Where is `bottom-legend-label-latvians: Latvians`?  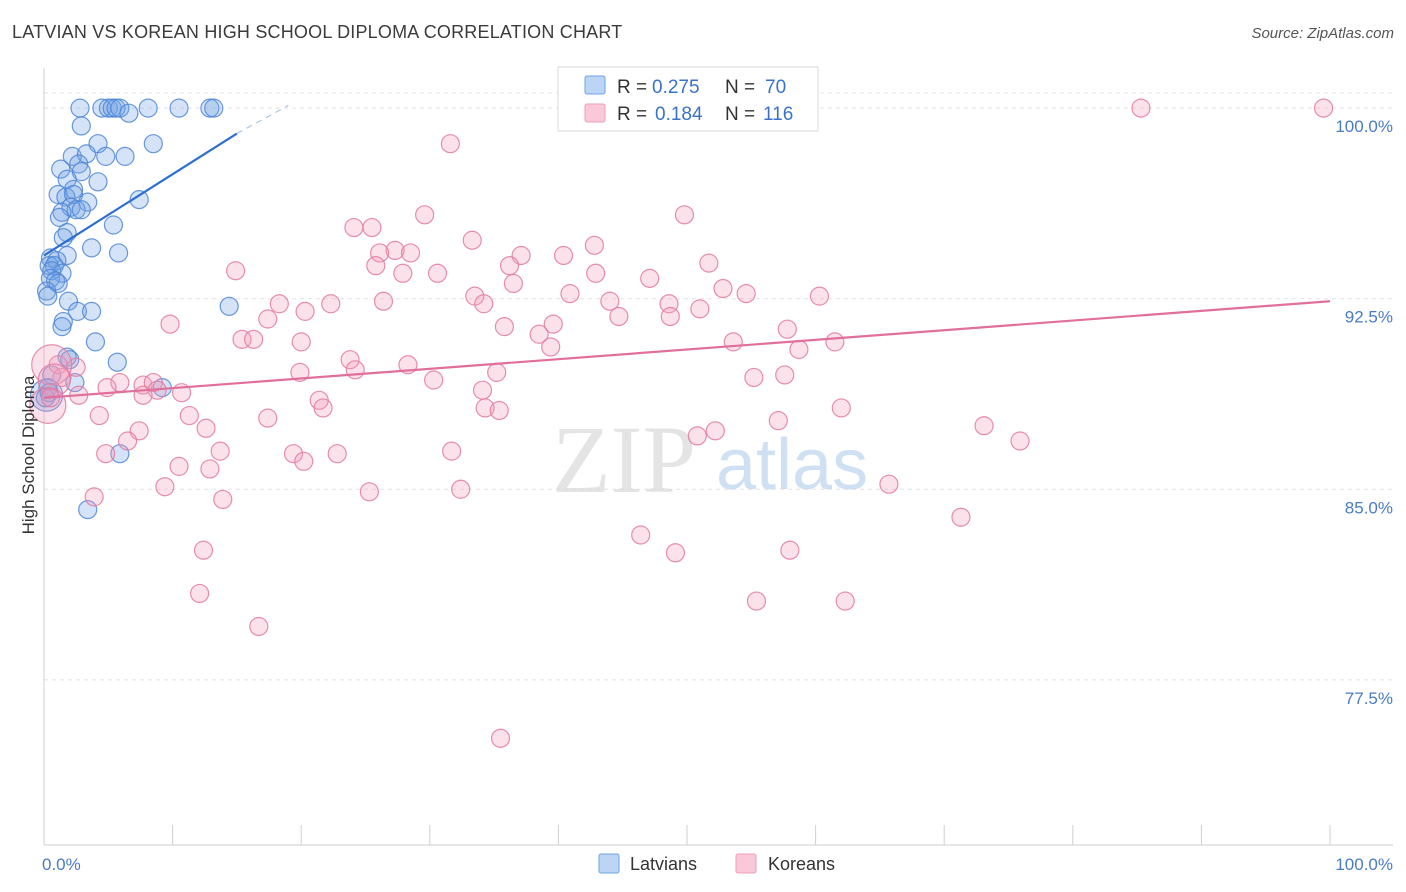
bottom-legend-label-latvians: Latvians is located at coordinates (663, 864).